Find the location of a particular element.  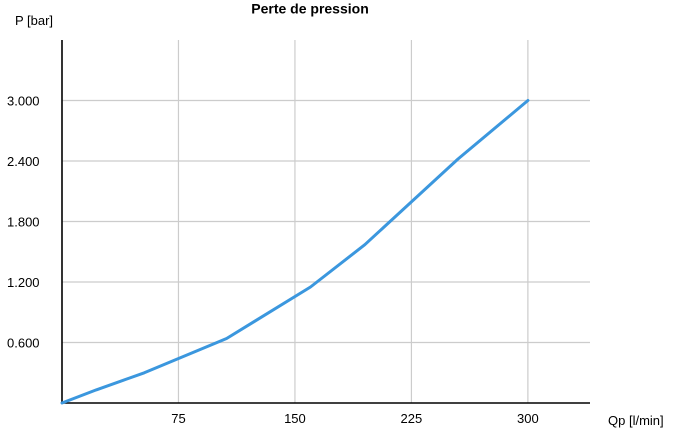

y-tick-label: 1.800 is located at coordinates (23, 222).